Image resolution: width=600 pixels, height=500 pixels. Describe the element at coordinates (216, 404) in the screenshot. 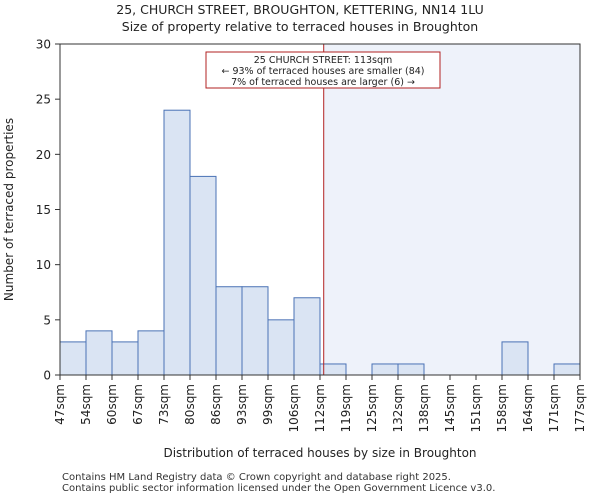

I see `x-tick-label: 86sqm` at that location.